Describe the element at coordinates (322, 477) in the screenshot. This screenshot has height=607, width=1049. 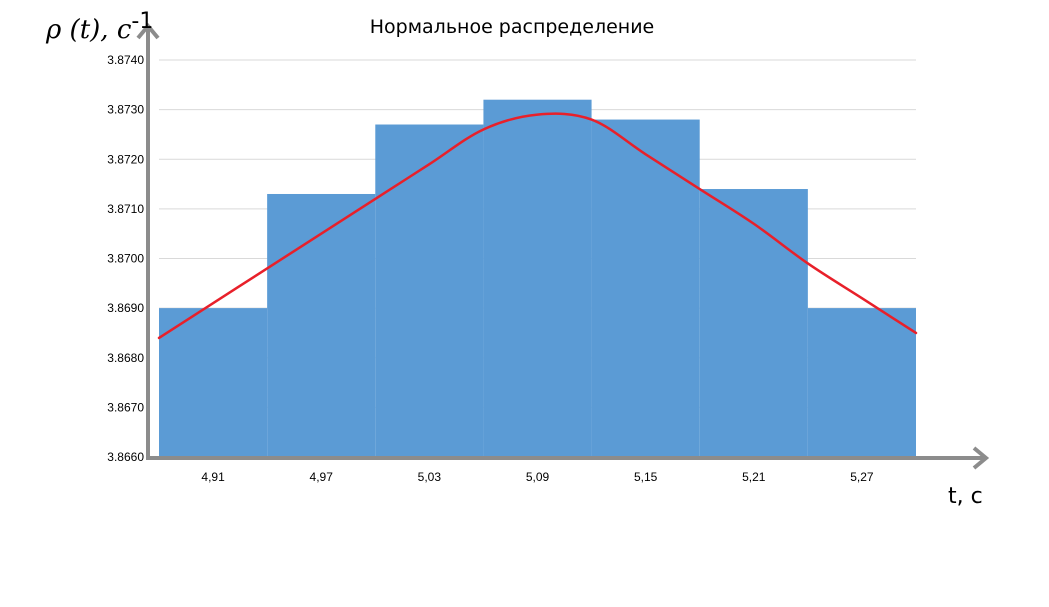
I see `x-tick-label: 4,97` at that location.